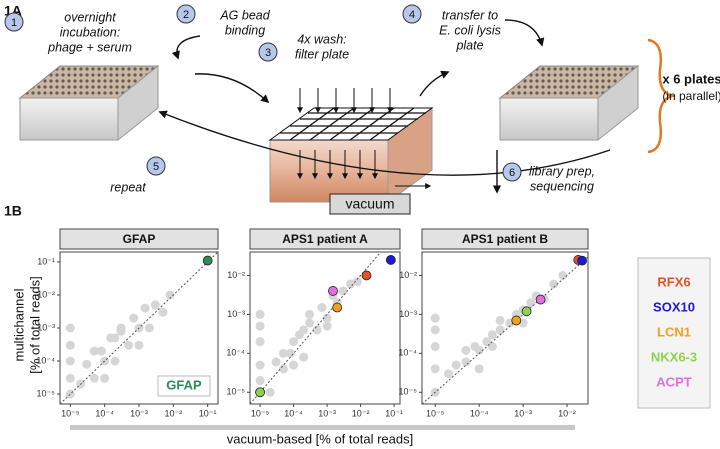 The height and width of the screenshot is (449, 720). I want to click on brace, so click(662, 96).